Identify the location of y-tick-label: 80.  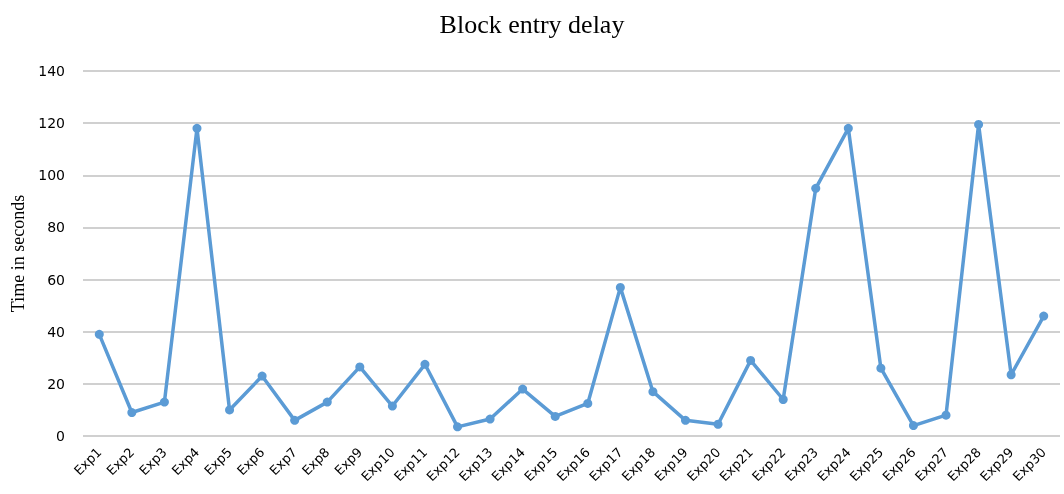
(56, 227).